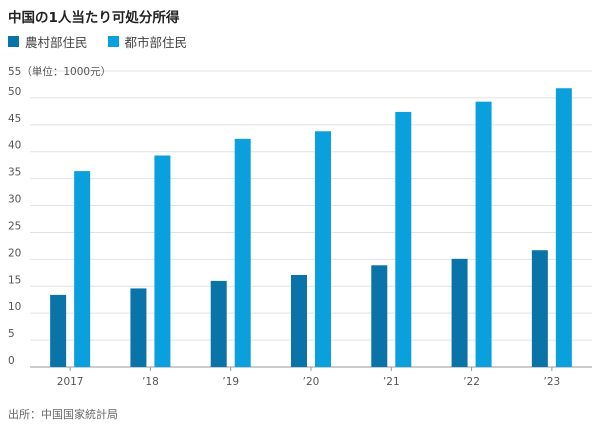 This screenshot has height=425, width=600. Describe the element at coordinates (14, 280) in the screenshot. I see `y-tick-label: 15` at that location.